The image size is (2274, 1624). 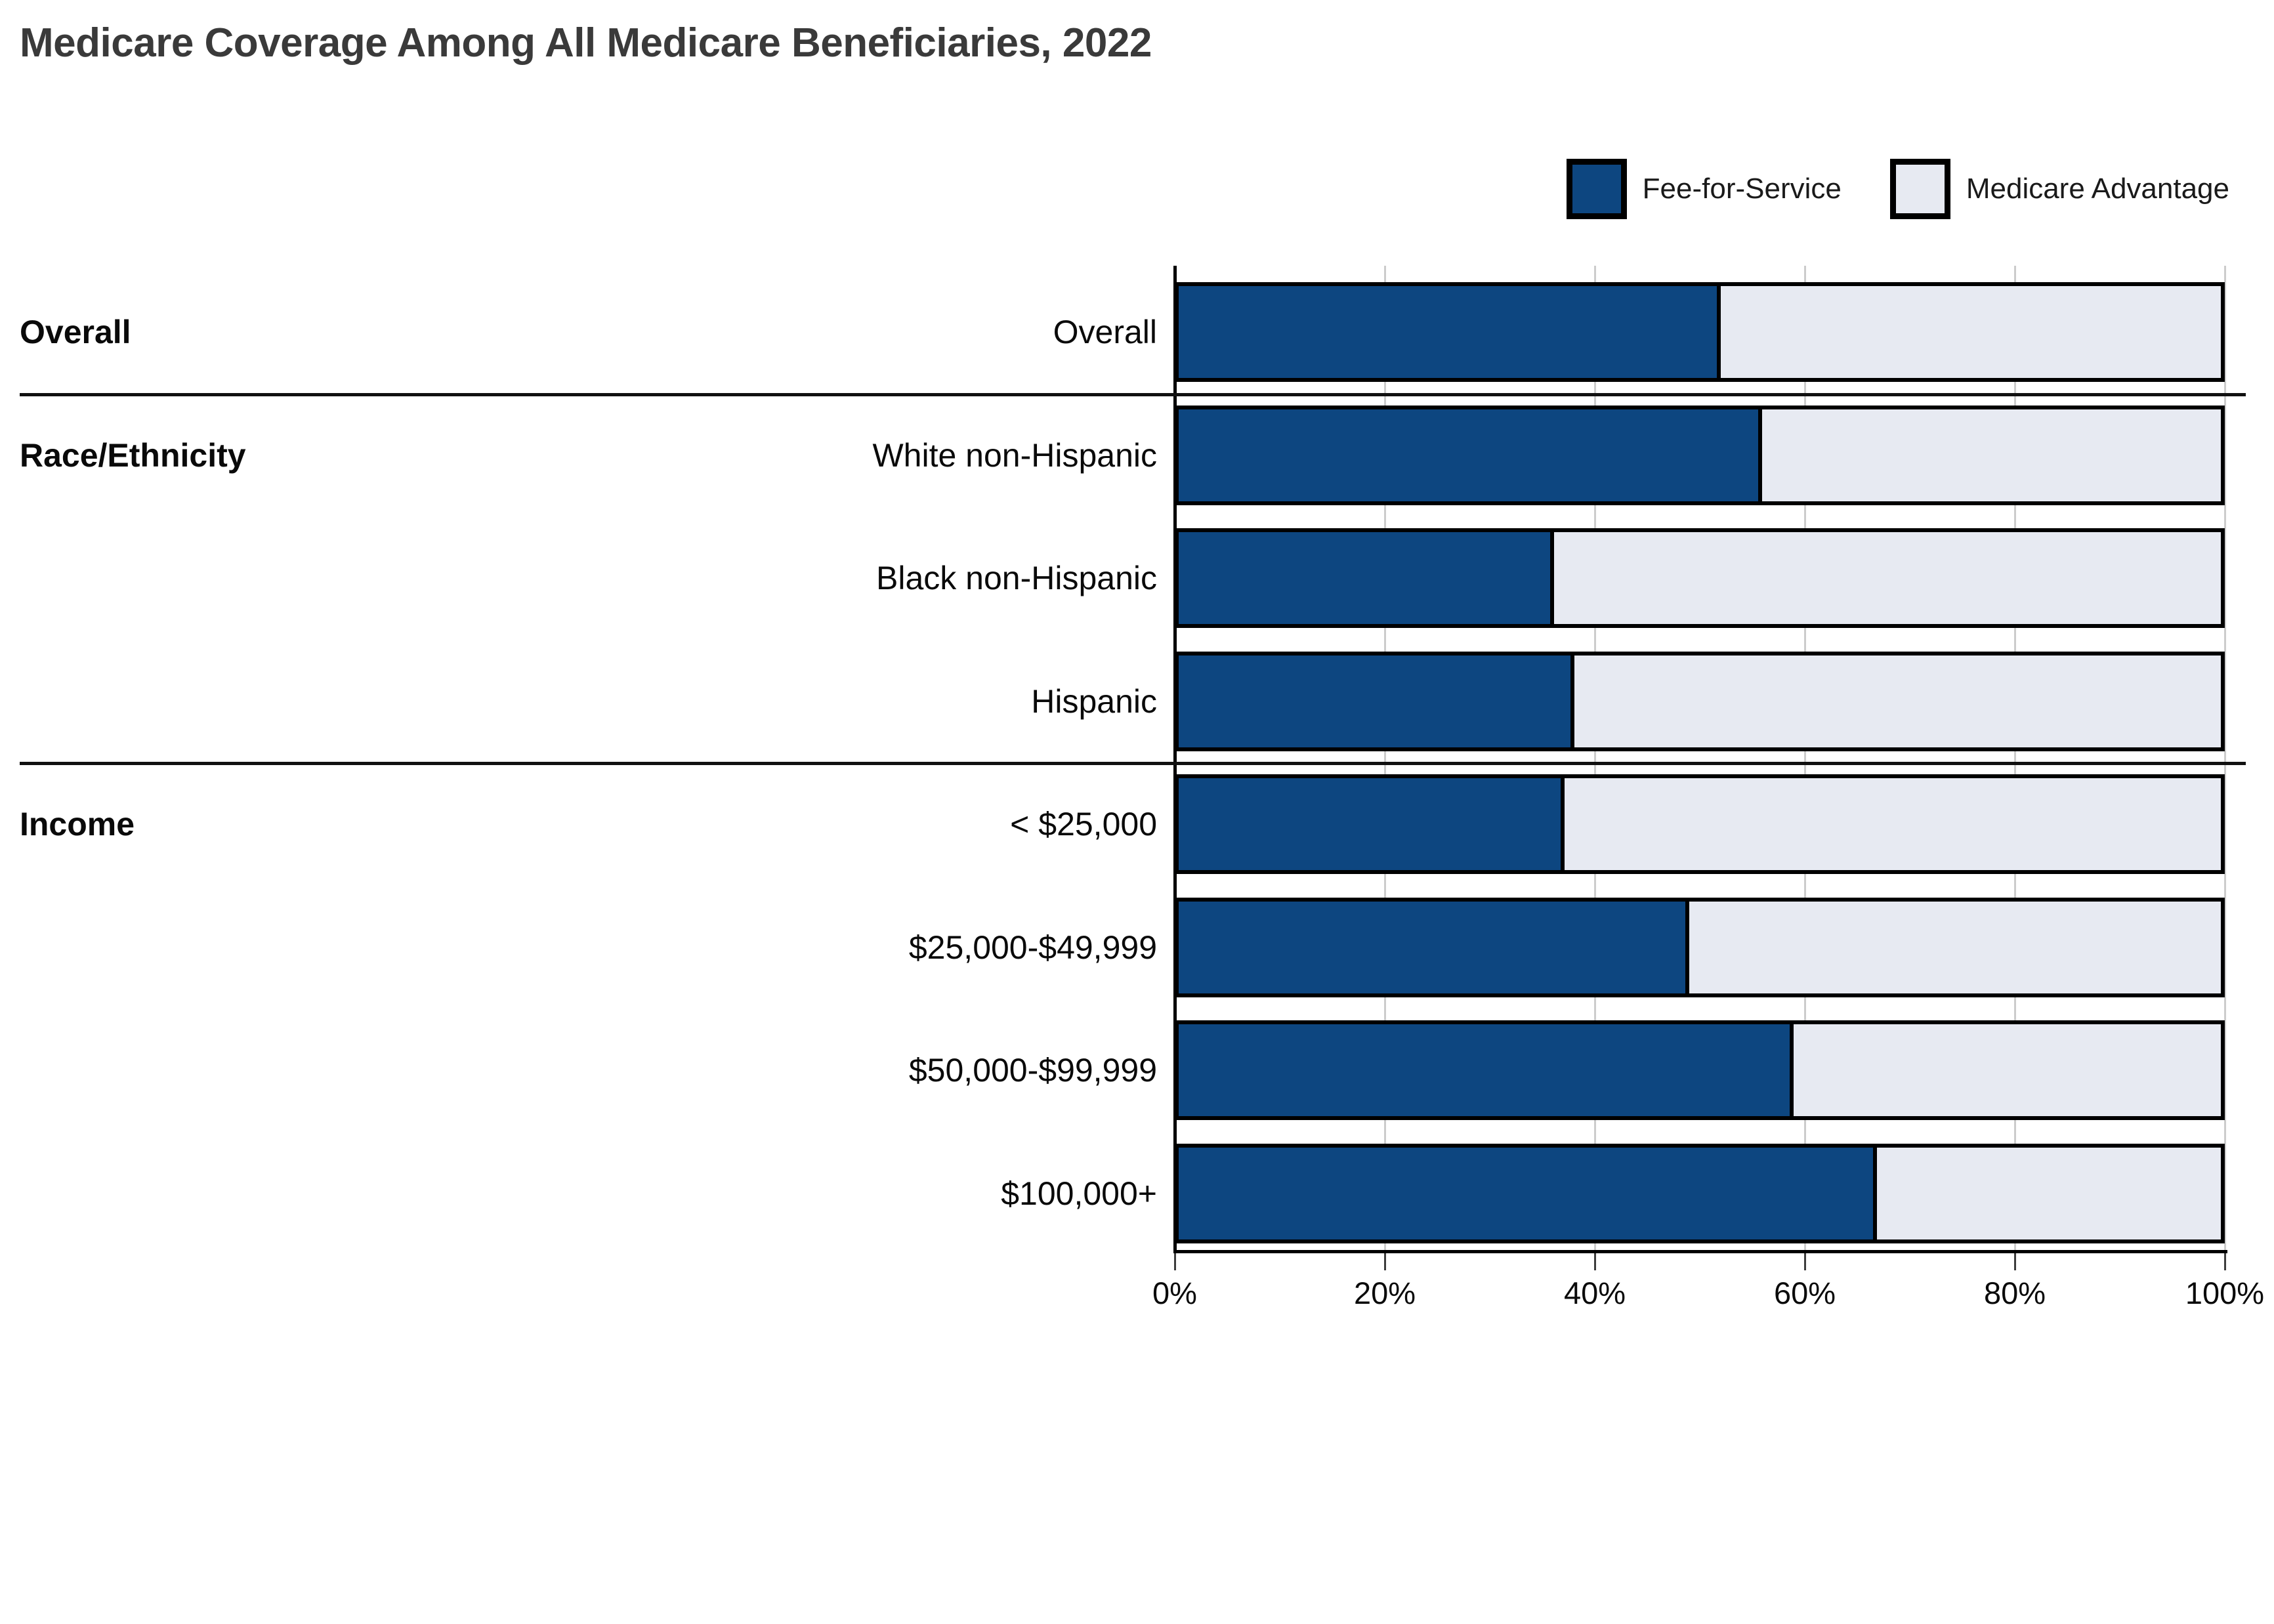 What do you see at coordinates (1804, 1293) in the screenshot?
I see `x-axis-tick-label-60: 60%` at bounding box center [1804, 1293].